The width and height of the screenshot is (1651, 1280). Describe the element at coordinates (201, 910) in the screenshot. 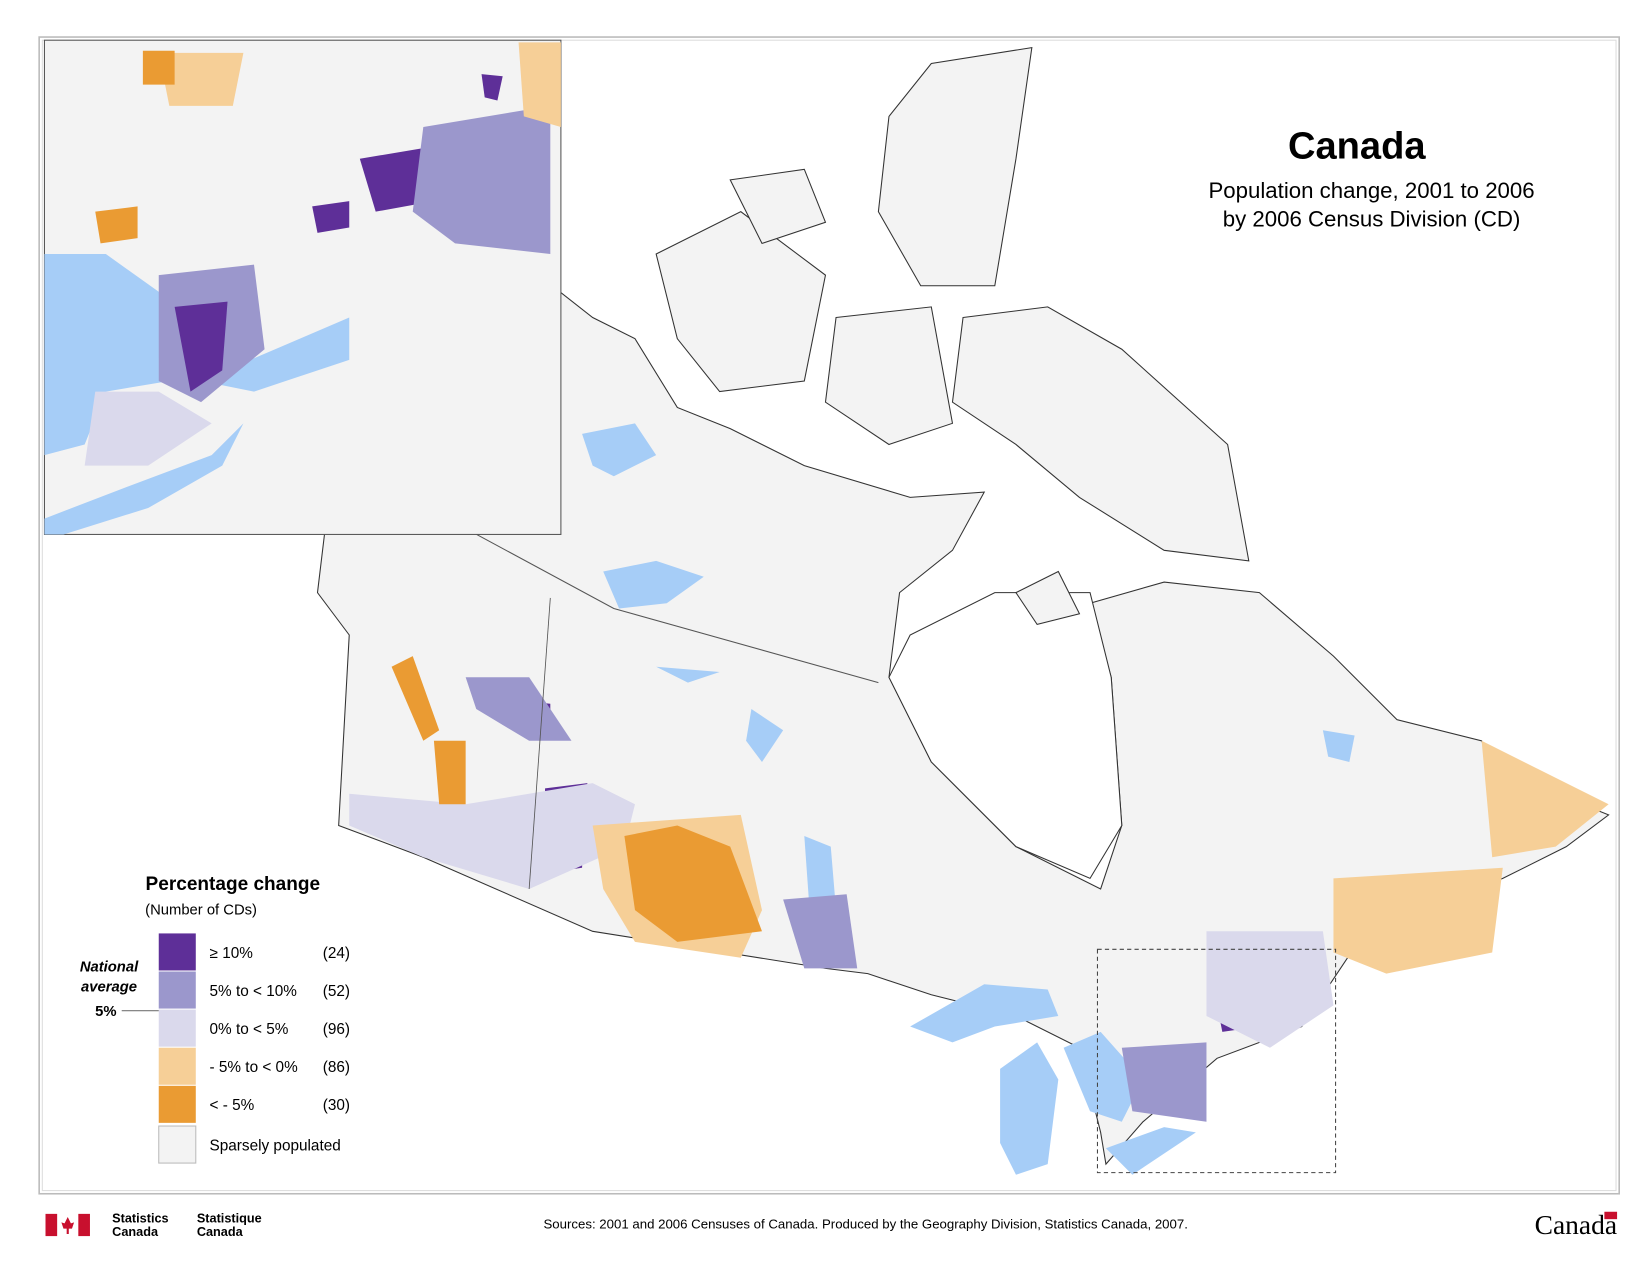

I see `legend-subtitle: (Number of CDs)` at that location.